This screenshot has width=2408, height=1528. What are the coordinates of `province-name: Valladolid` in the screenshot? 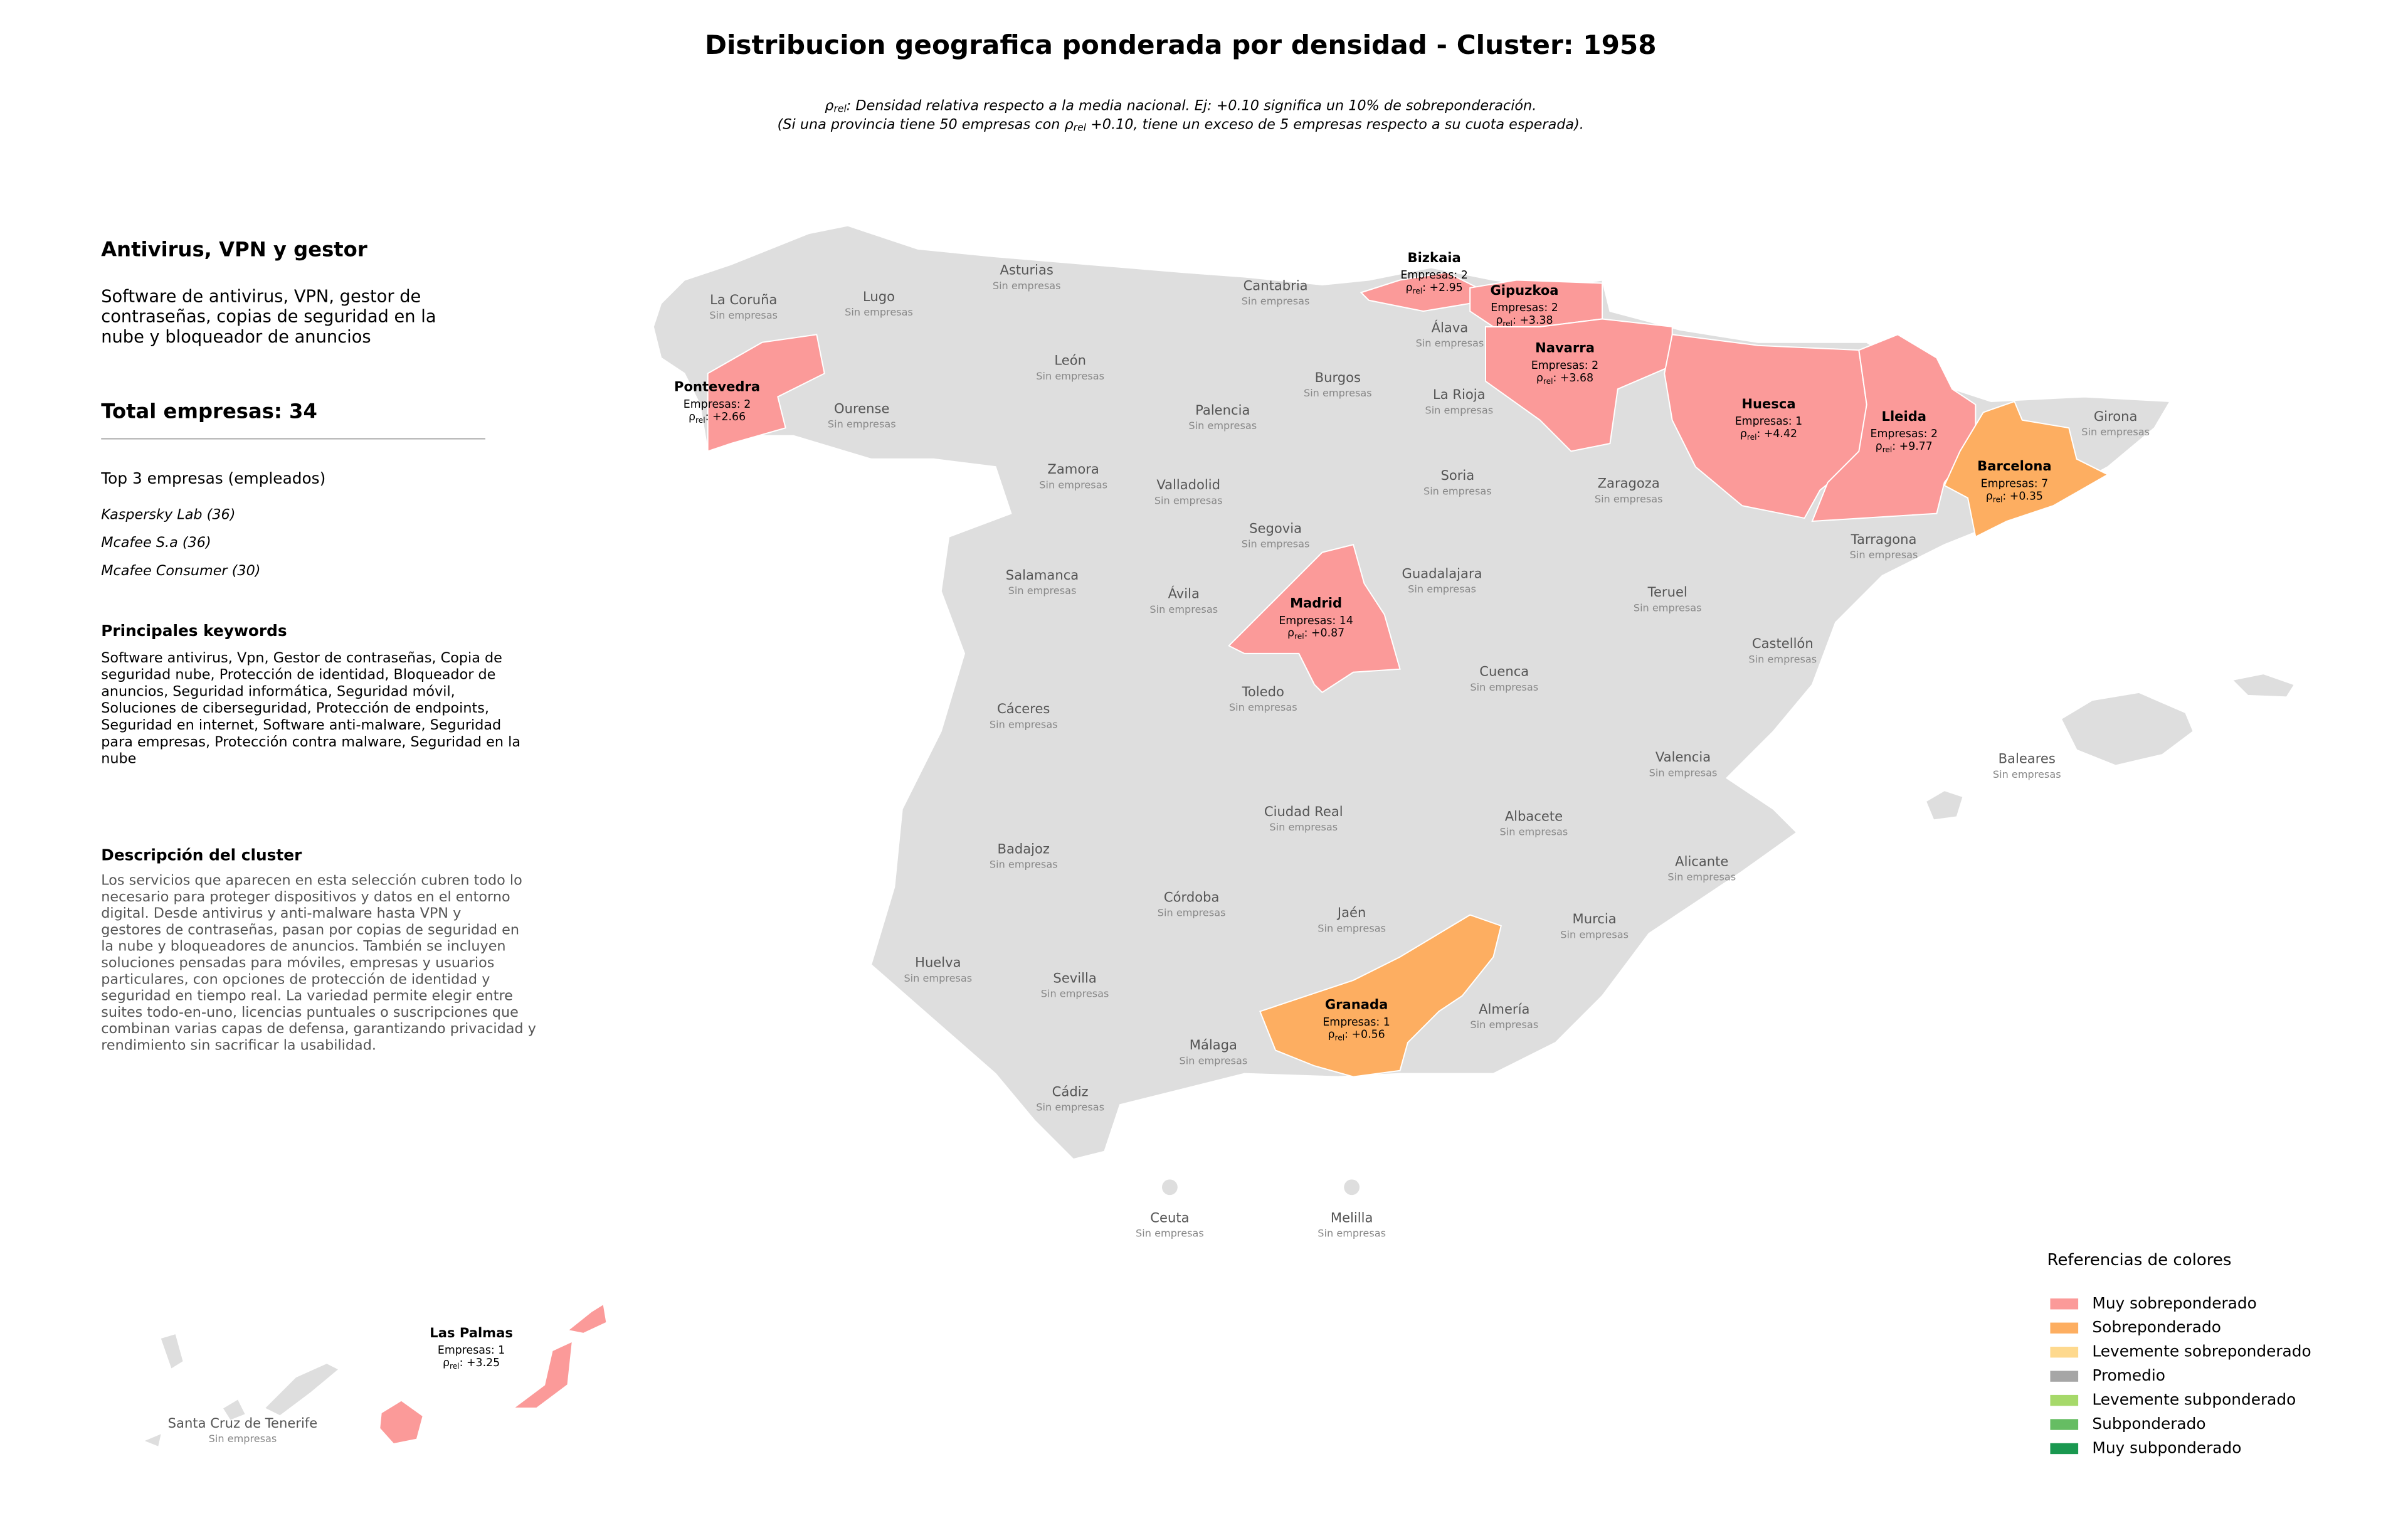 It's located at (1188, 484).